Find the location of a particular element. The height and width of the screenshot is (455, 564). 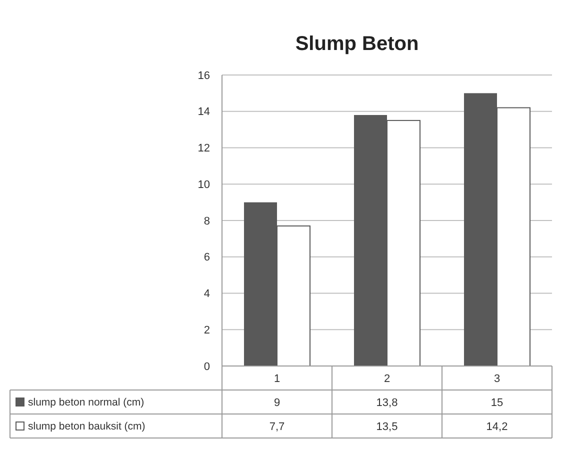

data-label: 15 is located at coordinates (497, 402).